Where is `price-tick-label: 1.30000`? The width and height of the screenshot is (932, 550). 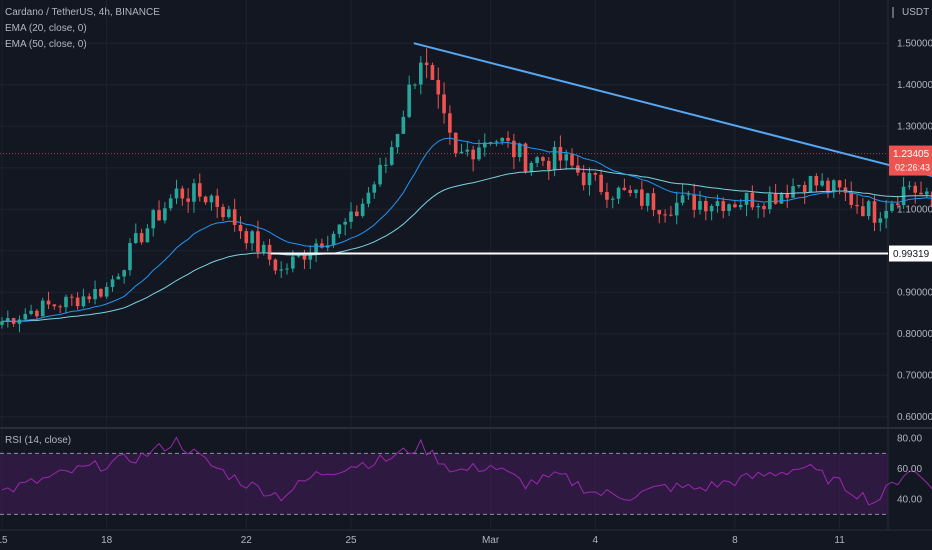
price-tick-label: 1.30000 is located at coordinates (914, 127).